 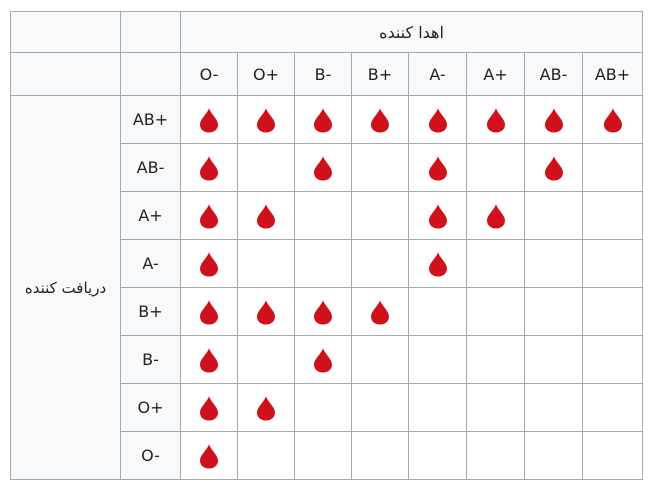 What do you see at coordinates (150, 311) in the screenshot?
I see `recipient-type: B+` at bounding box center [150, 311].